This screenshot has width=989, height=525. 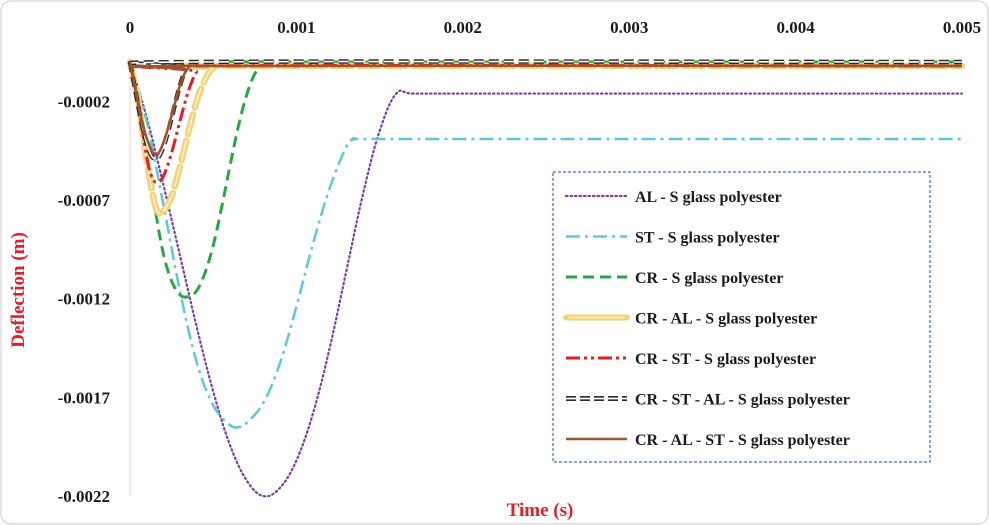 I want to click on legend-label: ST - S glass polyester, so click(x=707, y=238).